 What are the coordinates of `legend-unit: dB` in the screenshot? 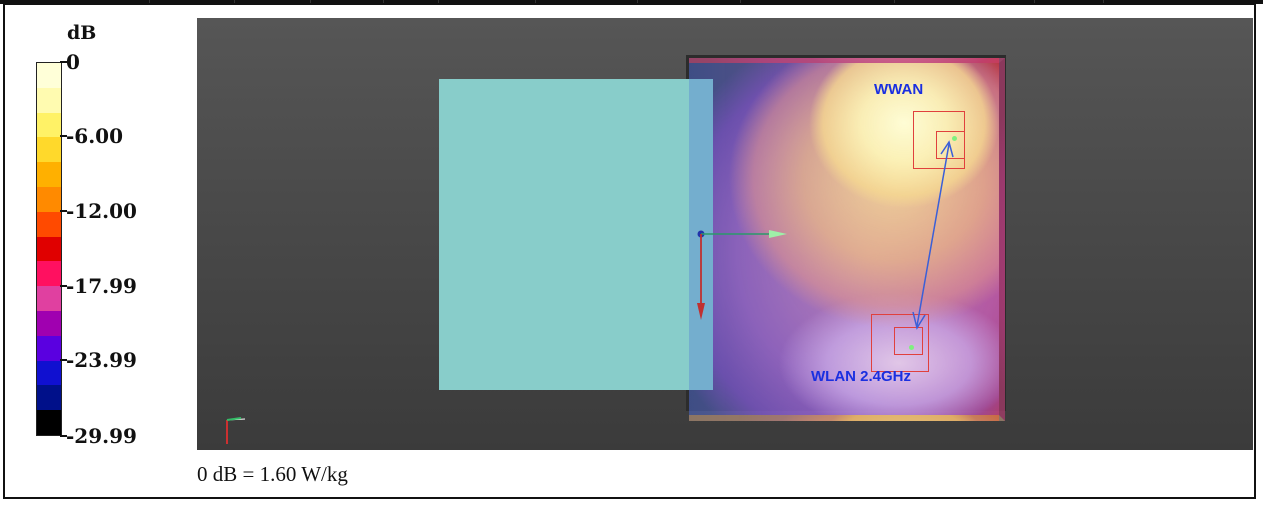 It's located at (82, 33).